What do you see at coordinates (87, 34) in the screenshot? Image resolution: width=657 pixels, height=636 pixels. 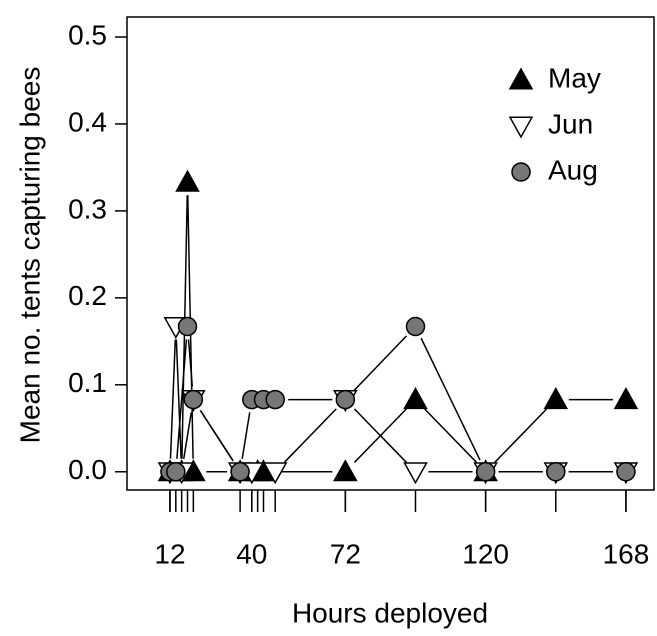 I see `y-tick-label: 0.5` at bounding box center [87, 34].